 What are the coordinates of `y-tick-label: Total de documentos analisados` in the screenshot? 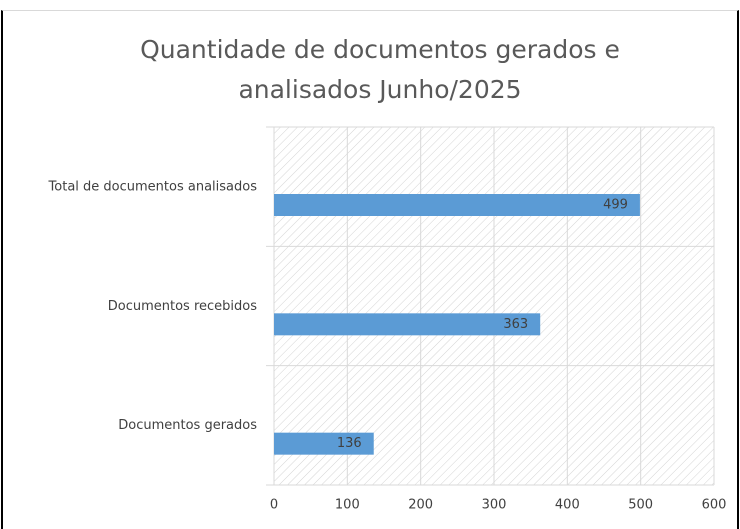 It's located at (153, 187).